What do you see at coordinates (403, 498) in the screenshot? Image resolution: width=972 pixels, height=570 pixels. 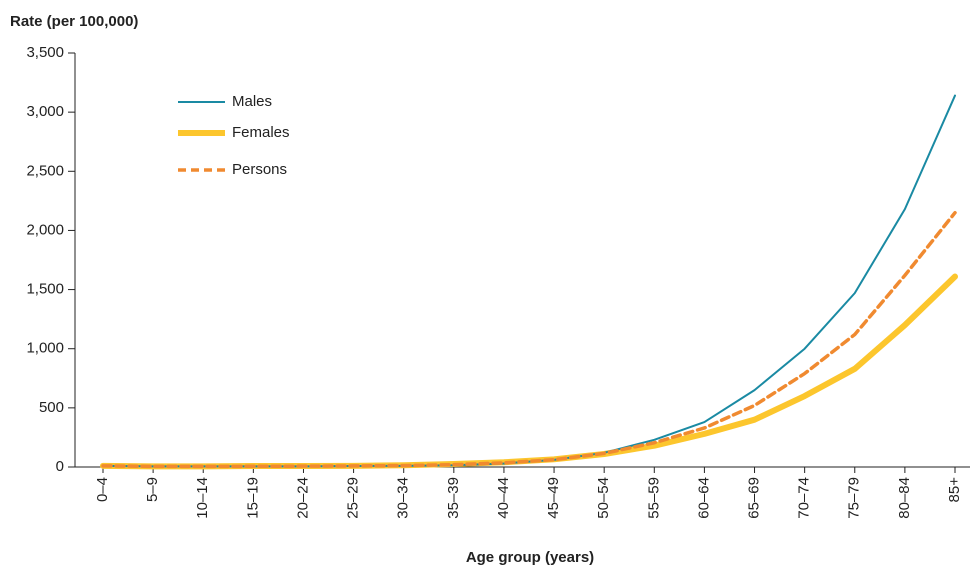 I see `x-tick-label: 30–34` at bounding box center [403, 498].